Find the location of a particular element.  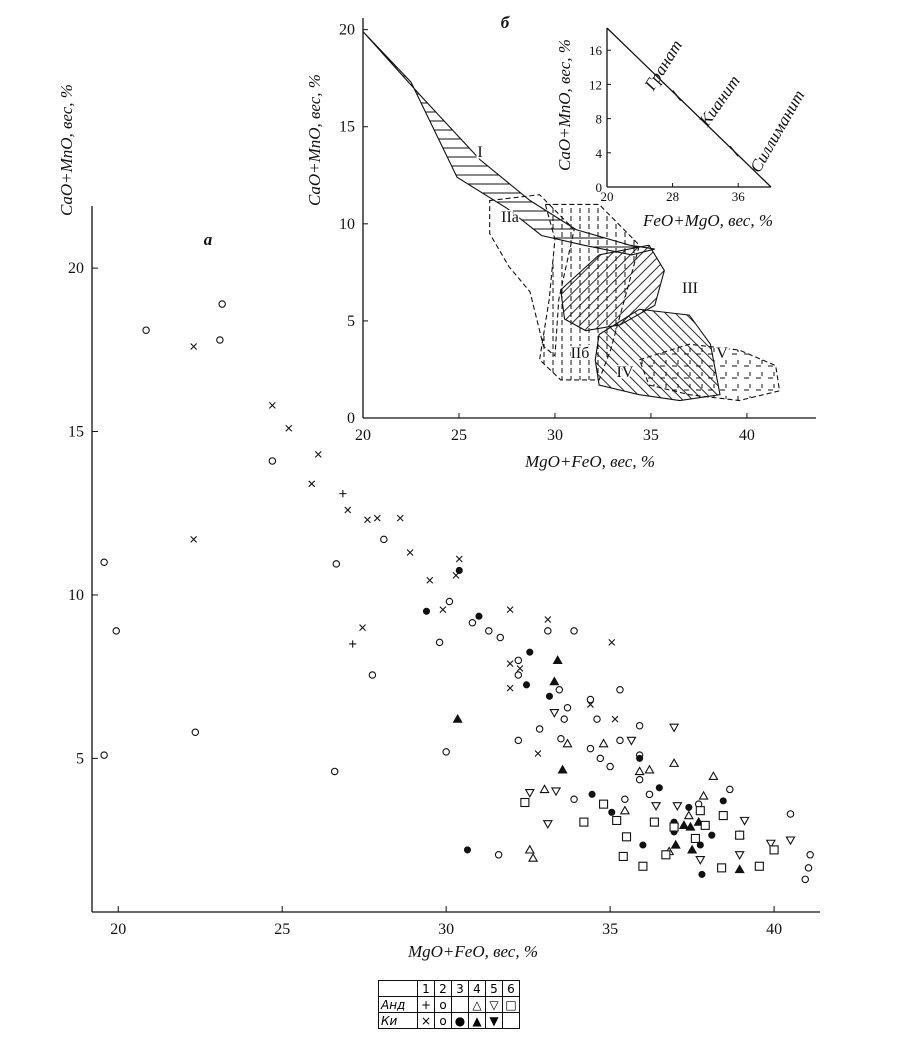

y-tick-label: 16 is located at coordinates (596, 50).